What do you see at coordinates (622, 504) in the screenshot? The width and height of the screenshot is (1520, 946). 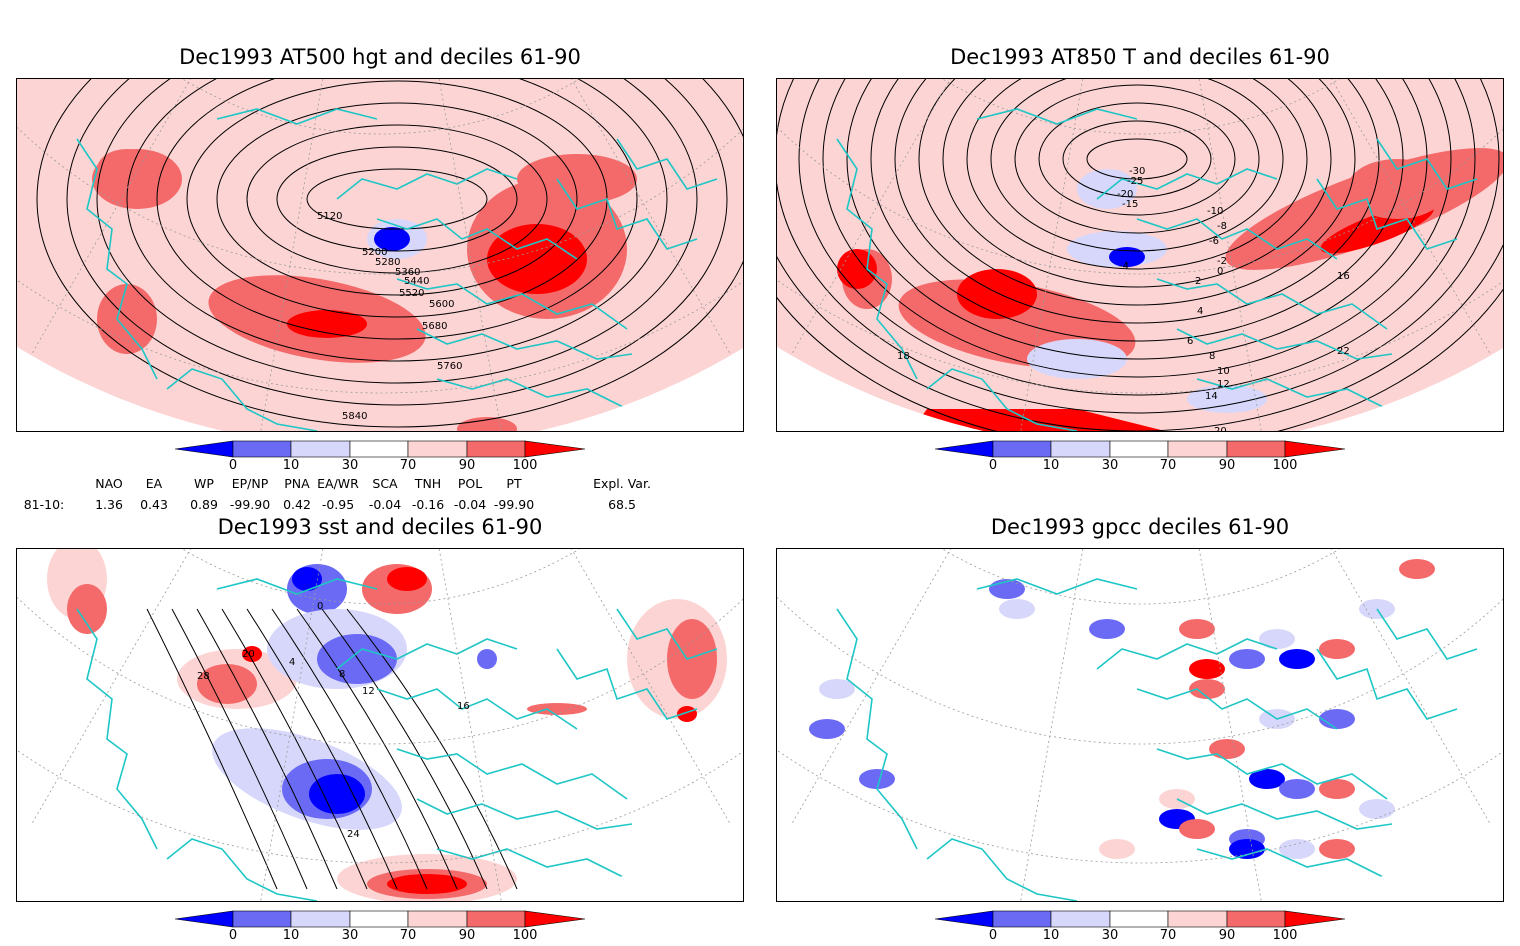 I see `index-value: 68.5` at bounding box center [622, 504].